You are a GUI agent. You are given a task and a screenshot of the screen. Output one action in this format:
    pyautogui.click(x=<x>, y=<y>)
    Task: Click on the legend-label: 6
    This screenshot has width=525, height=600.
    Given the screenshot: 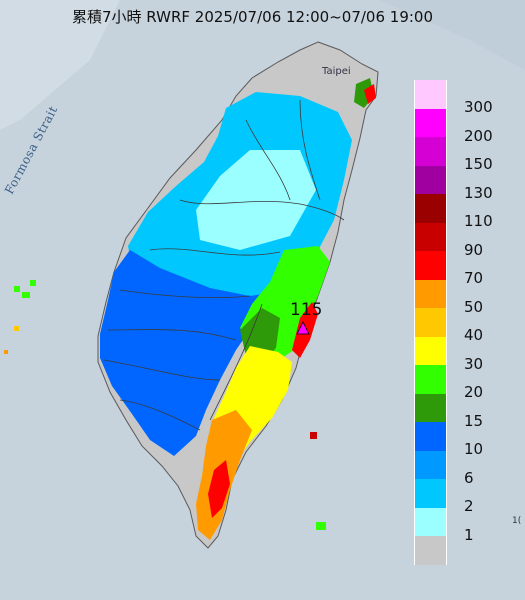 What is the action you would take?
    pyautogui.click(x=469, y=477)
    